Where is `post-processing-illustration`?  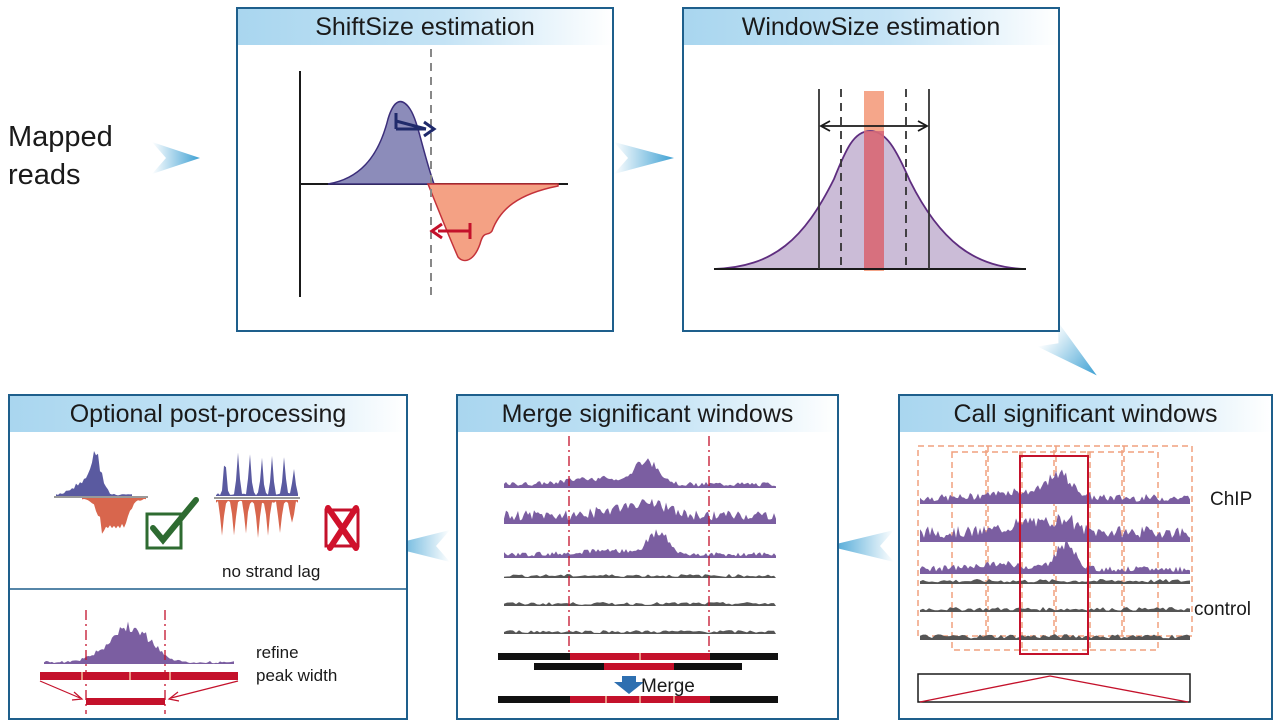 post-processing-illustration is located at coordinates (208, 582).